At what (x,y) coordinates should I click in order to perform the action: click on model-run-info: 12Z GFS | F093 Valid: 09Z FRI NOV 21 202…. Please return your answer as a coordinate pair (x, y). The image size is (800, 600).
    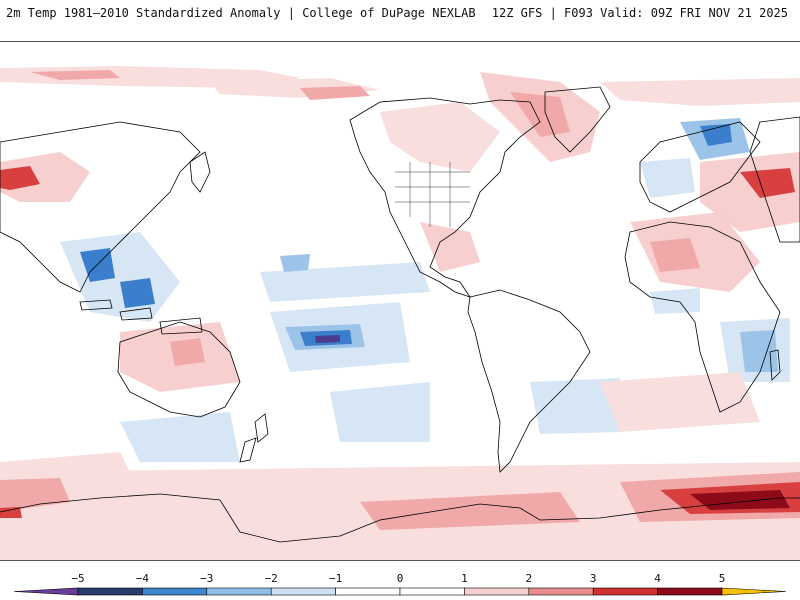
    Looking at the image, I should click on (639, 13).